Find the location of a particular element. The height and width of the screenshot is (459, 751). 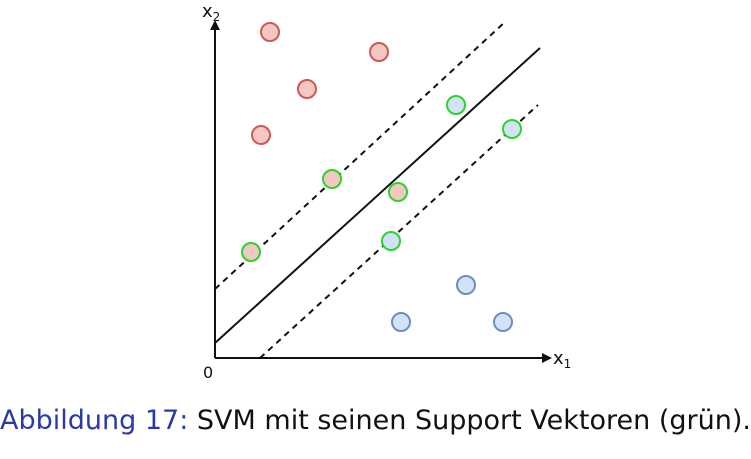

y-axis-label-sub: 2 is located at coordinates (217, 17).